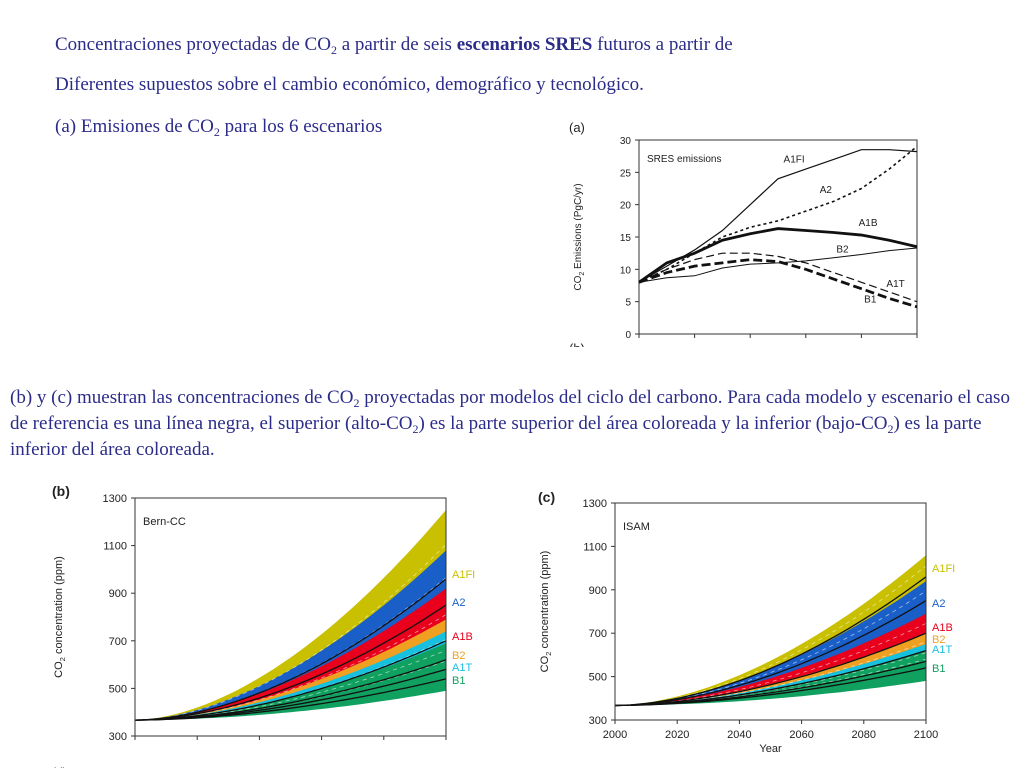 The width and height of the screenshot is (1024, 768). I want to click on para-sub-1: 2, so click(356, 403).